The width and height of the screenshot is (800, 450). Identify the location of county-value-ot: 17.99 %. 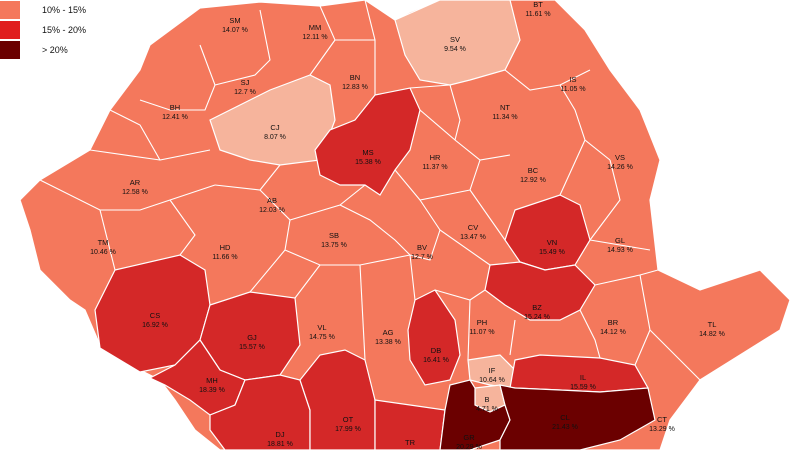
(348, 429).